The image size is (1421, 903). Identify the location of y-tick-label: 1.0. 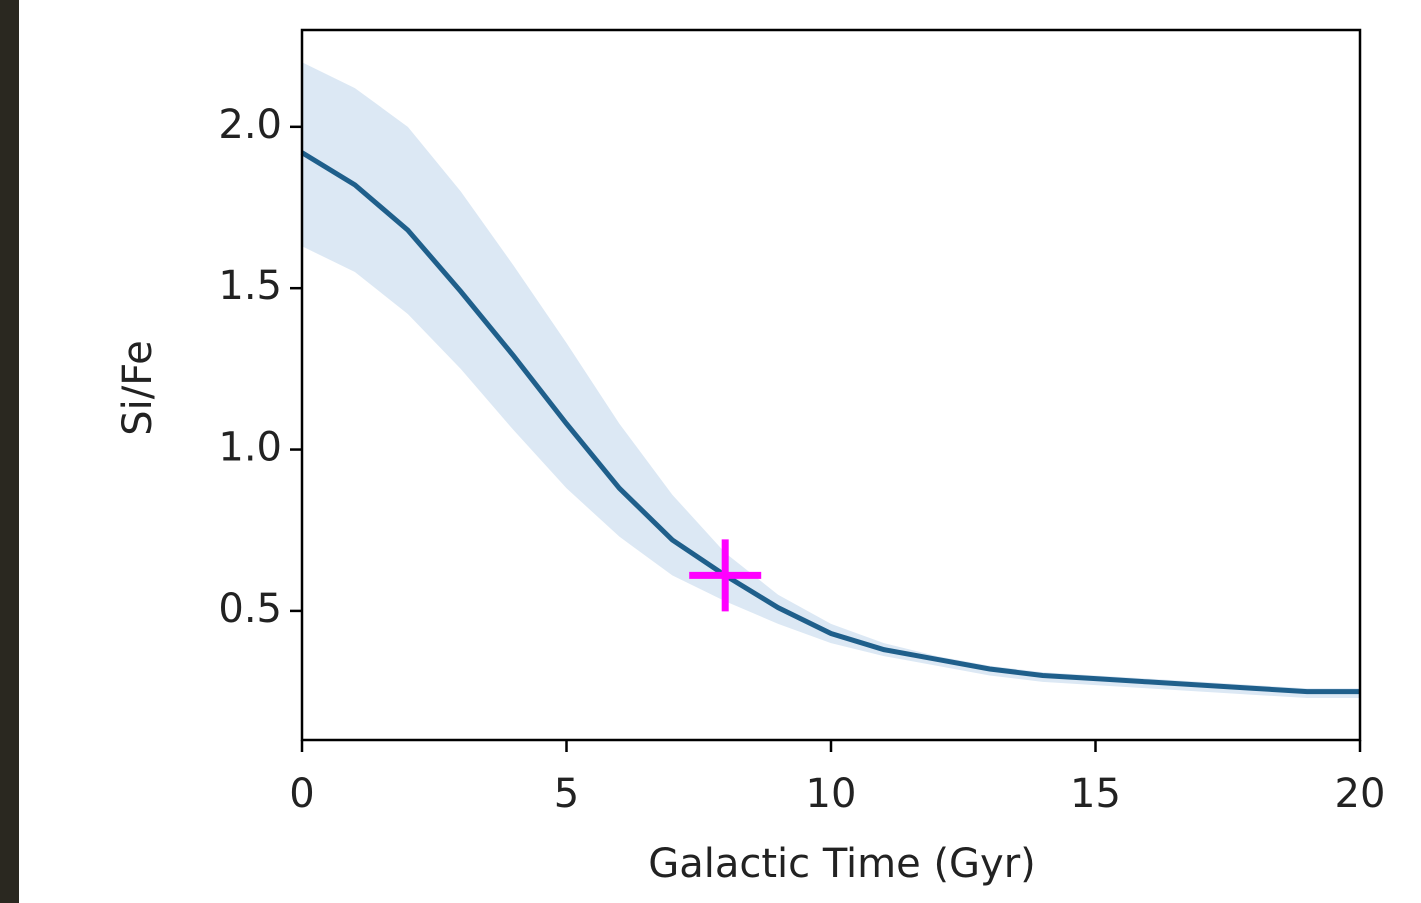
(250, 448).